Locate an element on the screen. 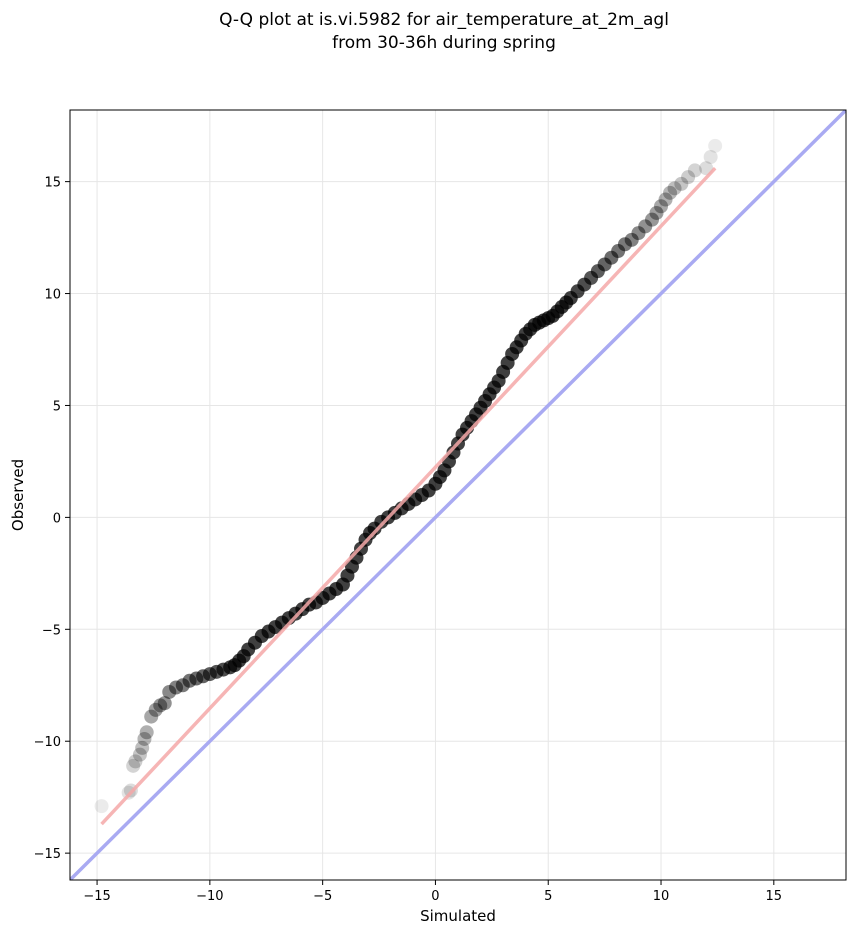  y-tick-label: 5 is located at coordinates (57, 406).